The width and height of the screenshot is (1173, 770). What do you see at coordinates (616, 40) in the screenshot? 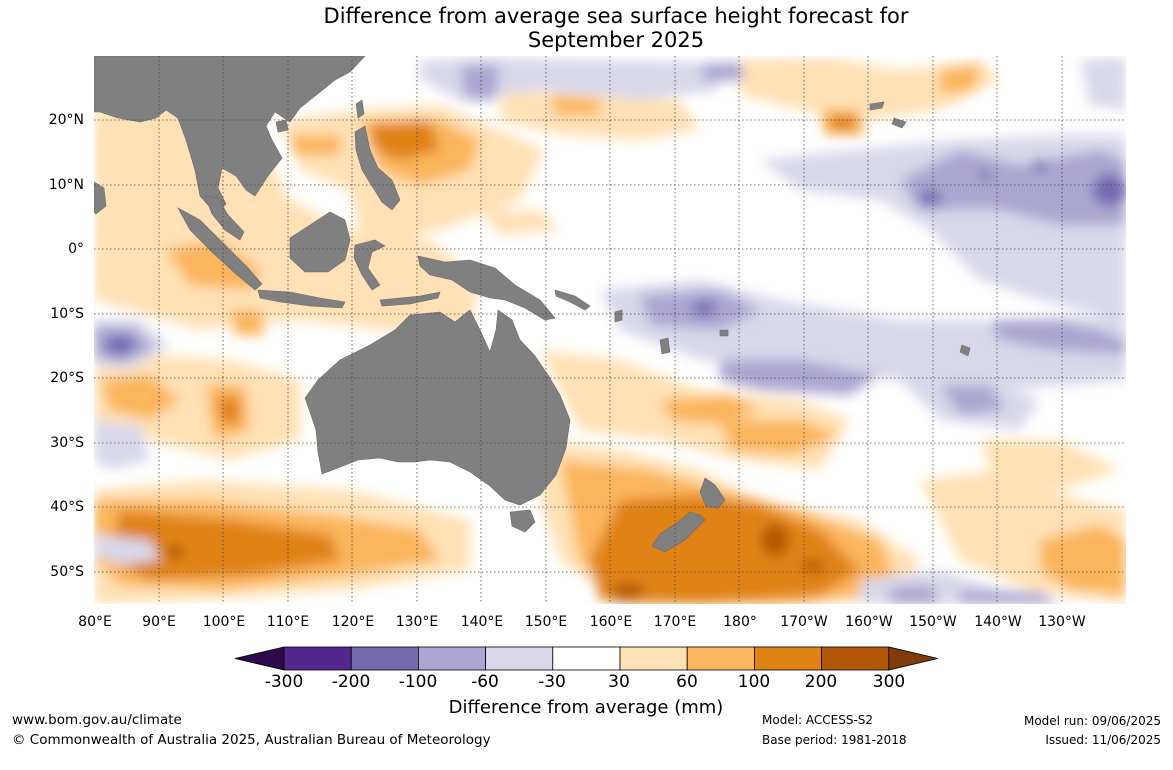
I see `title-line-2: September 2025` at bounding box center [616, 40].